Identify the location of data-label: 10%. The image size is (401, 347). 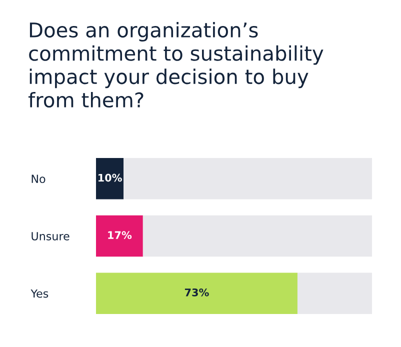
(110, 178).